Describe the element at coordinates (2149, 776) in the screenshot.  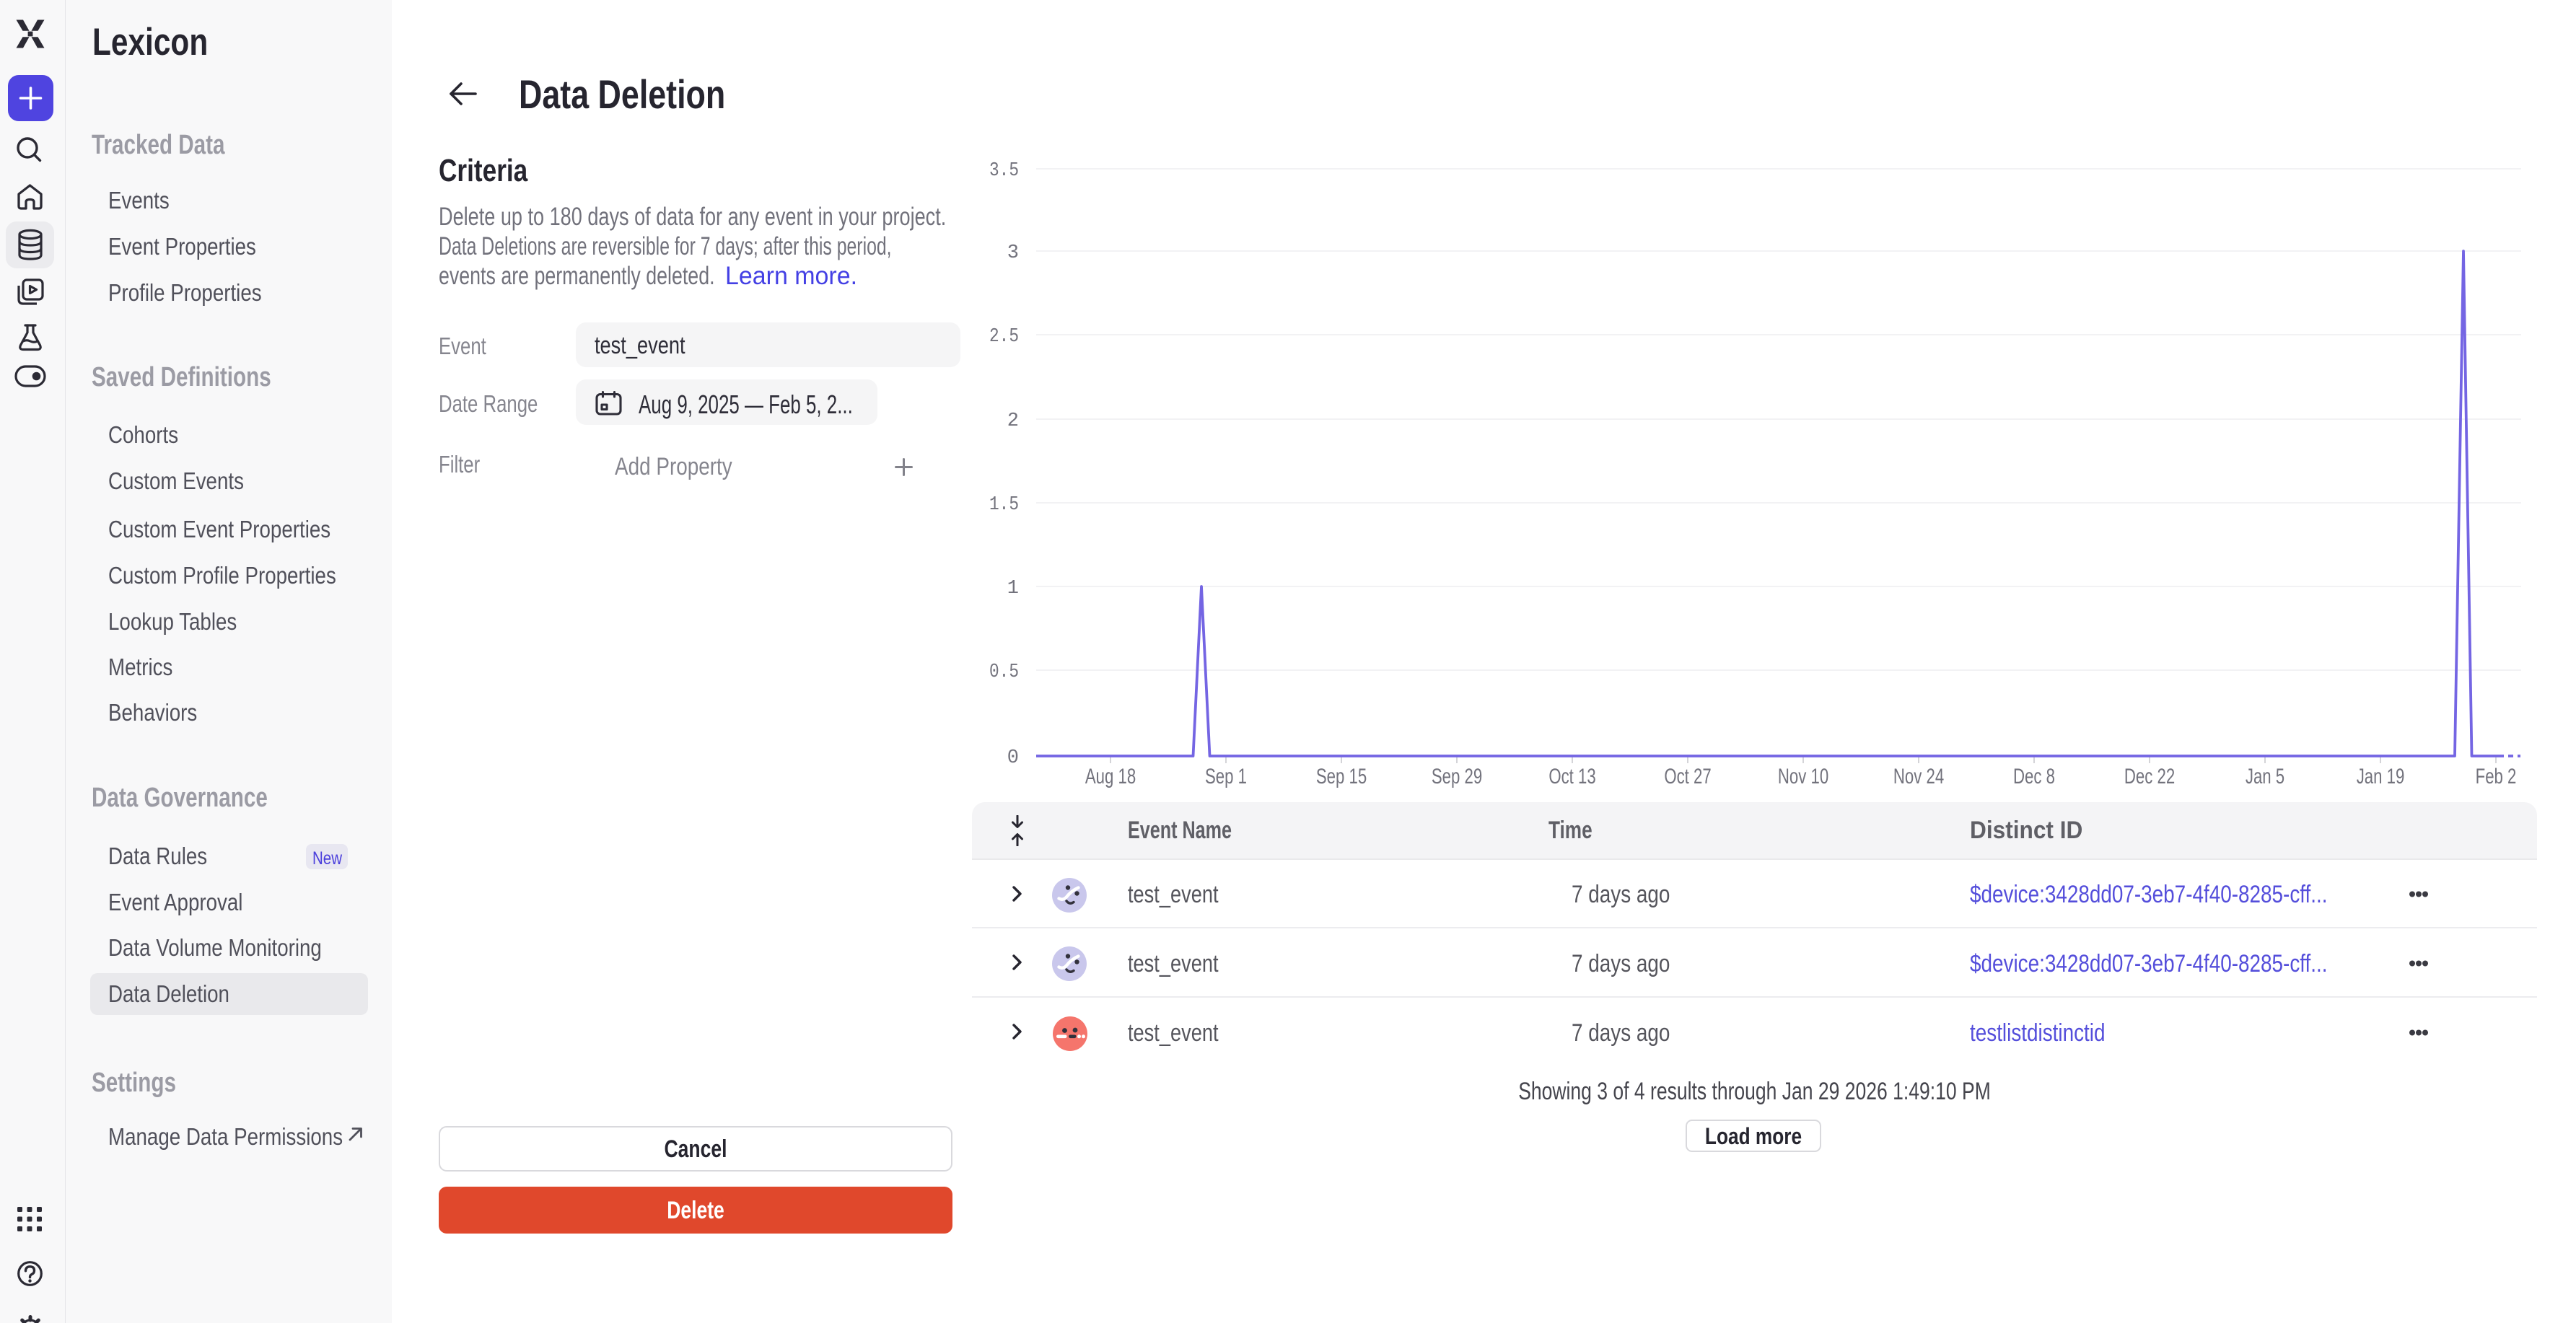
I see `svg-text: Dec 22` at that location.